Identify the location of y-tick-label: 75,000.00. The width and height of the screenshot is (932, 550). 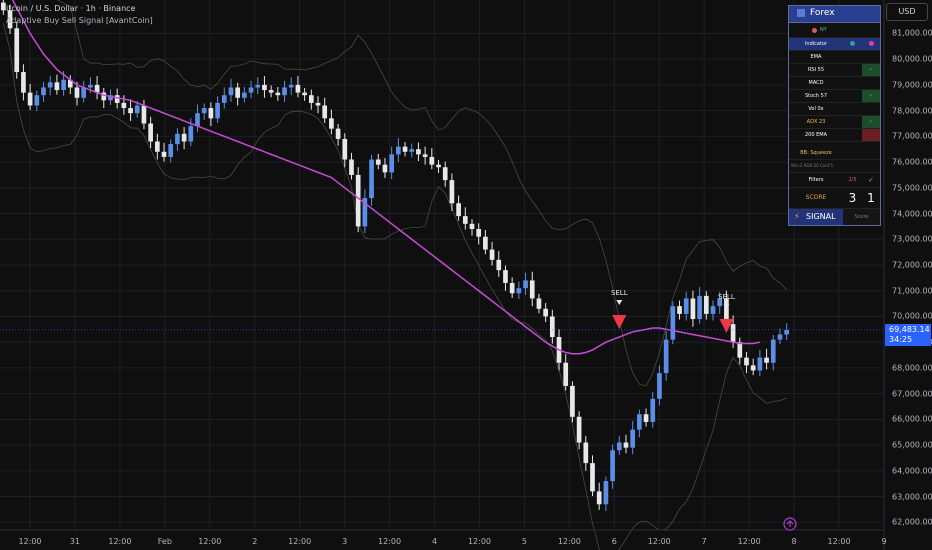
(912, 188).